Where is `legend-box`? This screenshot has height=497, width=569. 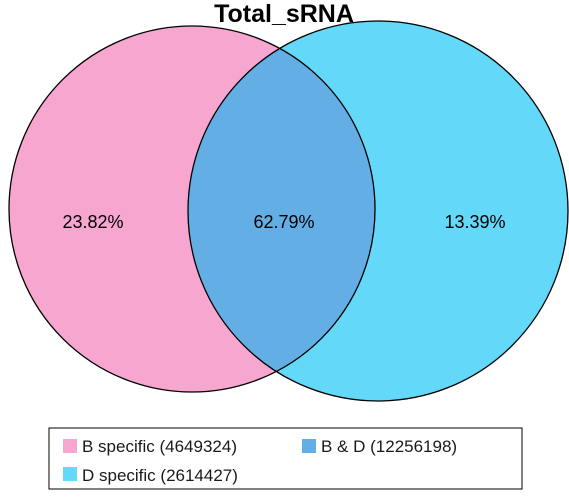 legend-box is located at coordinates (285, 458).